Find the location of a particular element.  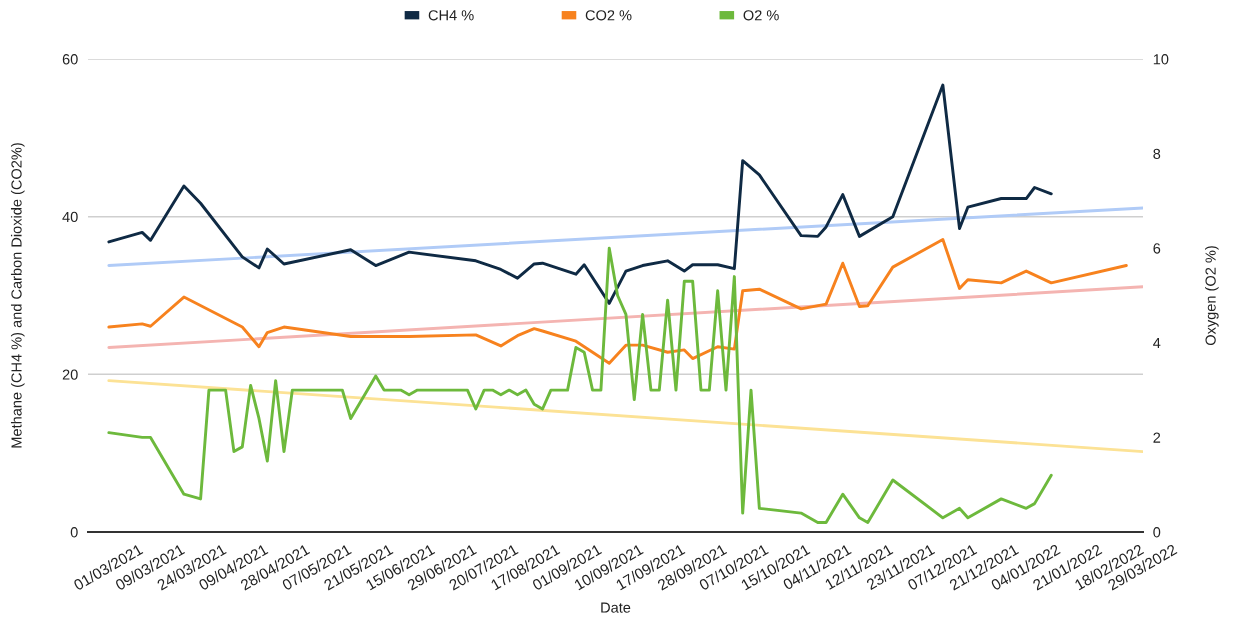

y2-tick-label: 8 is located at coordinates (1157, 154).